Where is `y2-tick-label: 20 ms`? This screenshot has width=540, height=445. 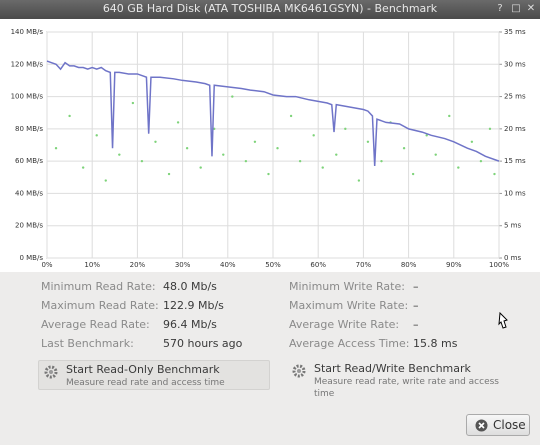 y2-tick-label: 20 ms is located at coordinates (515, 129).